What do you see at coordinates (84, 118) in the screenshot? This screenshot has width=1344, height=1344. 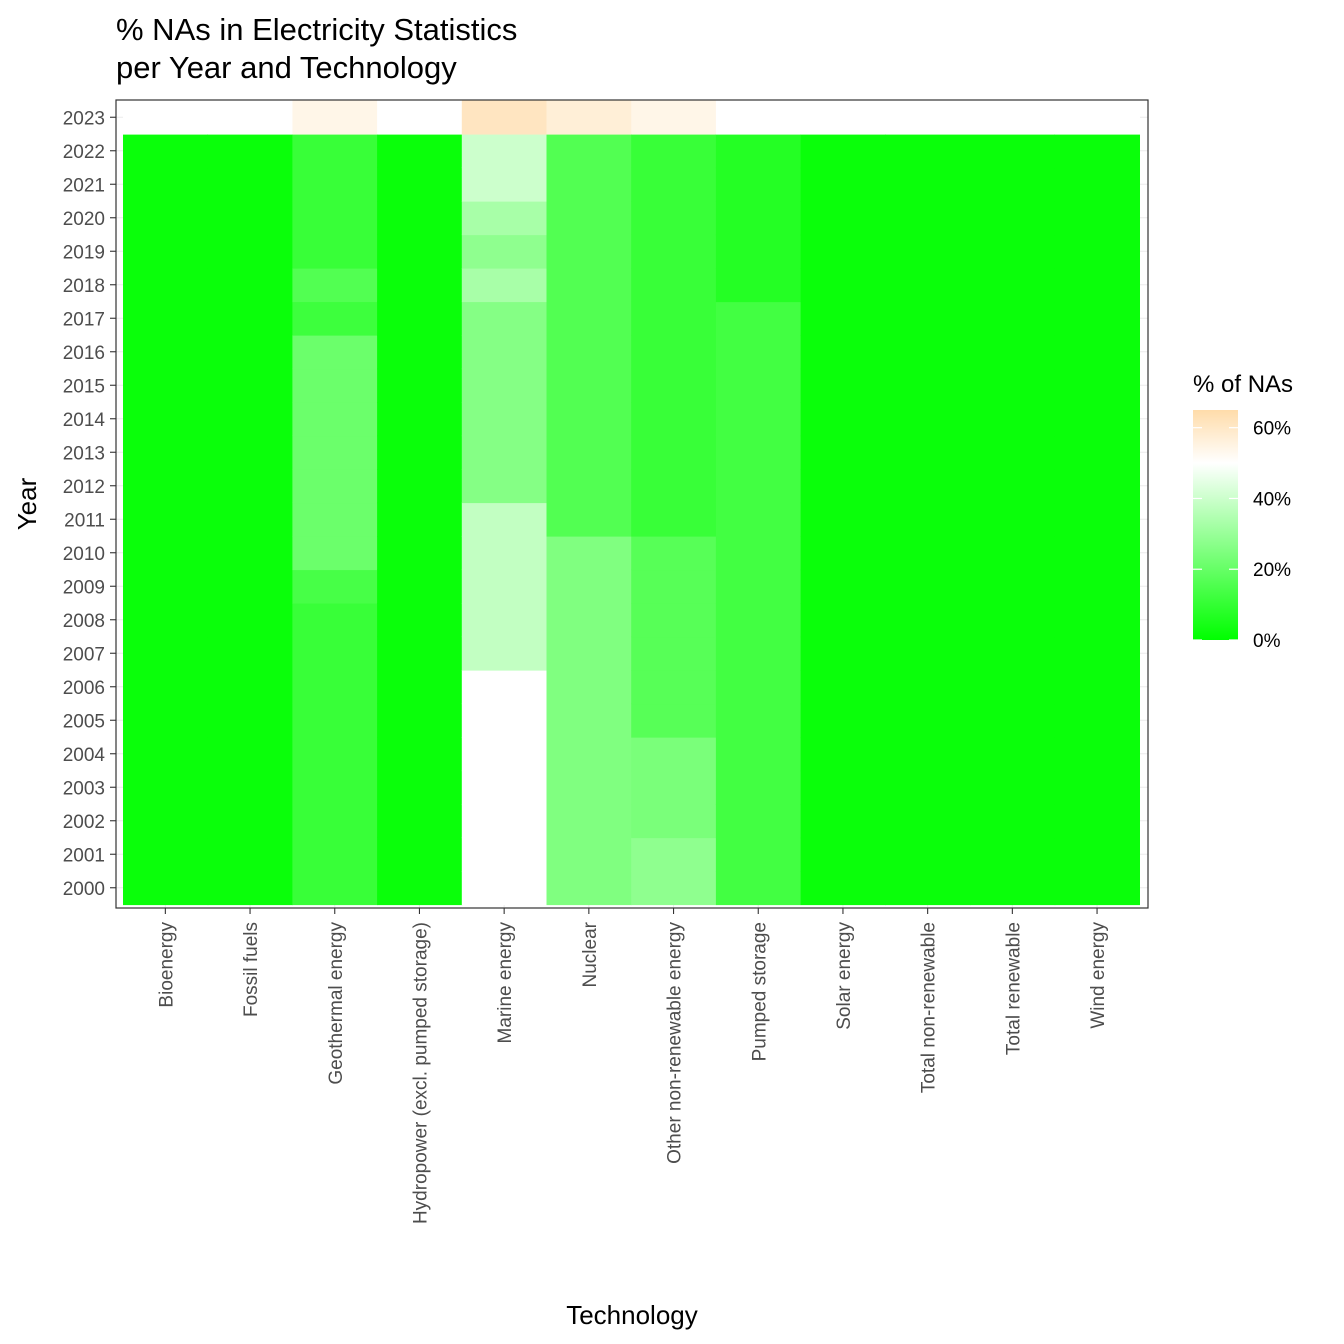 I see `y-tick-label: 2023` at bounding box center [84, 118].